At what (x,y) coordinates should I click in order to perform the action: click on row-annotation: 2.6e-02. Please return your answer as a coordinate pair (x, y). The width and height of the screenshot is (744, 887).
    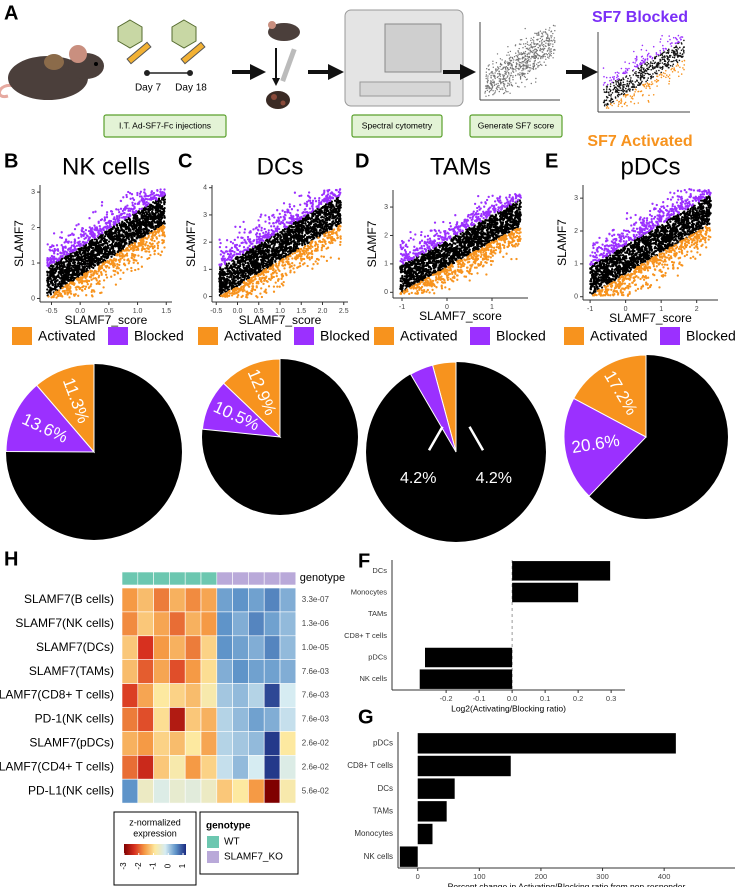
    Looking at the image, I should click on (316, 766).